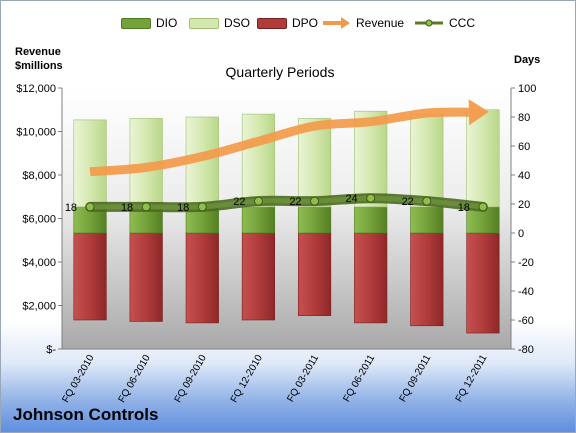 This screenshot has width=576, height=433. Describe the element at coordinates (429, 23) in the screenshot. I see `legend-line-dot-icon` at that location.